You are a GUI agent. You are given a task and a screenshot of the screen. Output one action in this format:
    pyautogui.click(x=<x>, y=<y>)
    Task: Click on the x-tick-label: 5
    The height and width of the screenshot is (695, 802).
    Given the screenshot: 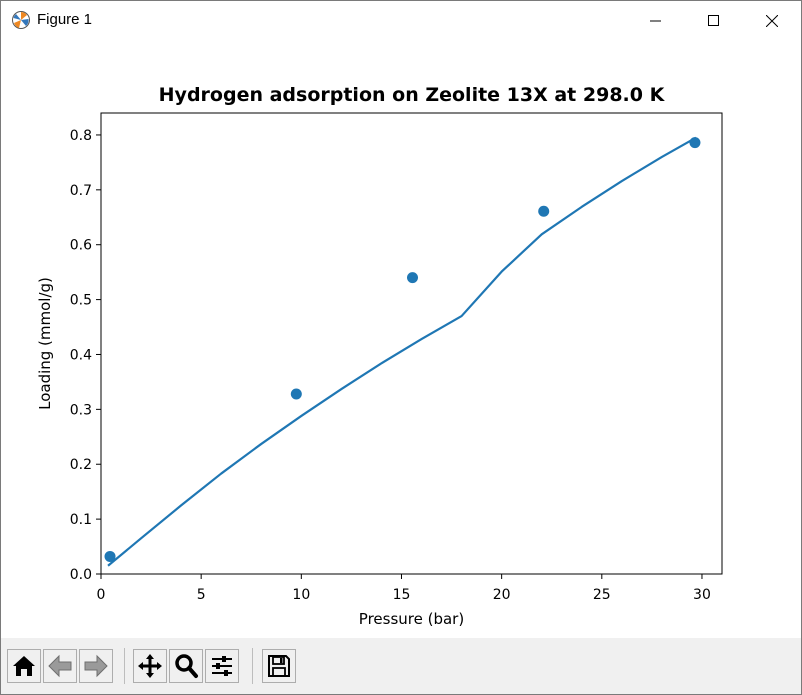 What is the action you would take?
    pyautogui.click(x=201, y=595)
    